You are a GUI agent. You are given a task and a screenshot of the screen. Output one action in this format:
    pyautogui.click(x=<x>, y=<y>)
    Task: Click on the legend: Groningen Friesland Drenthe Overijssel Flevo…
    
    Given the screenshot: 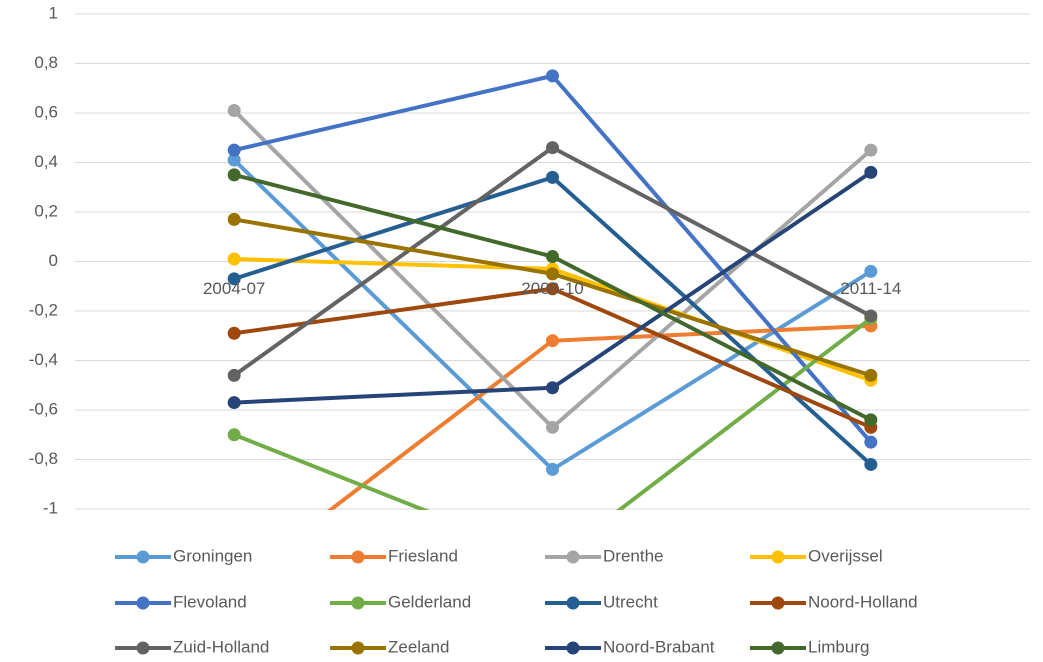 What is the action you would take?
    pyautogui.click(x=516, y=601)
    